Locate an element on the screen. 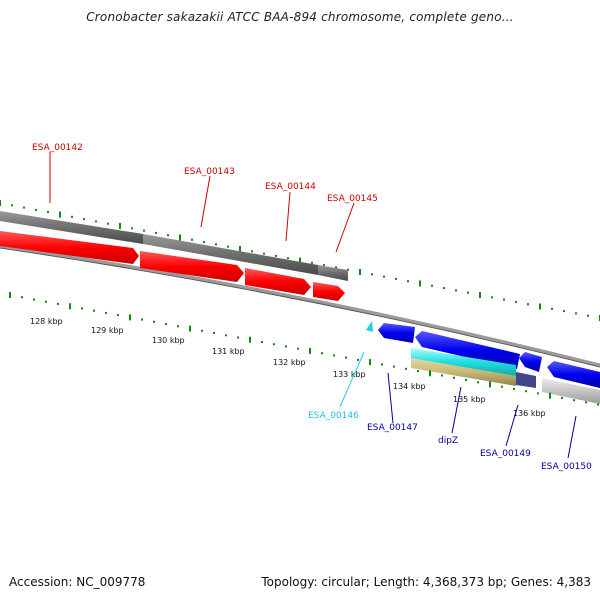 This screenshot has height=600, width=600. gene-label-esa-00143: ESA_00143 is located at coordinates (209, 172).